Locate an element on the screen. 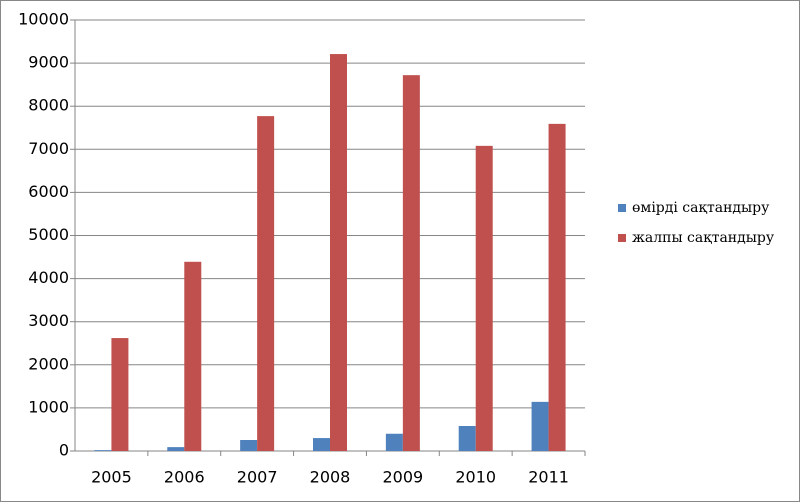  y-tick-label: 10000 is located at coordinates (43, 19).